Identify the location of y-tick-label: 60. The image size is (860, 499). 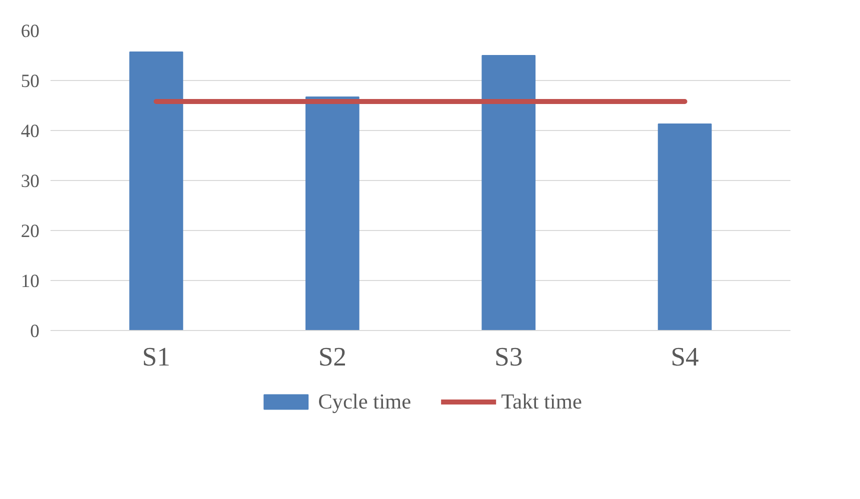
(30, 31).